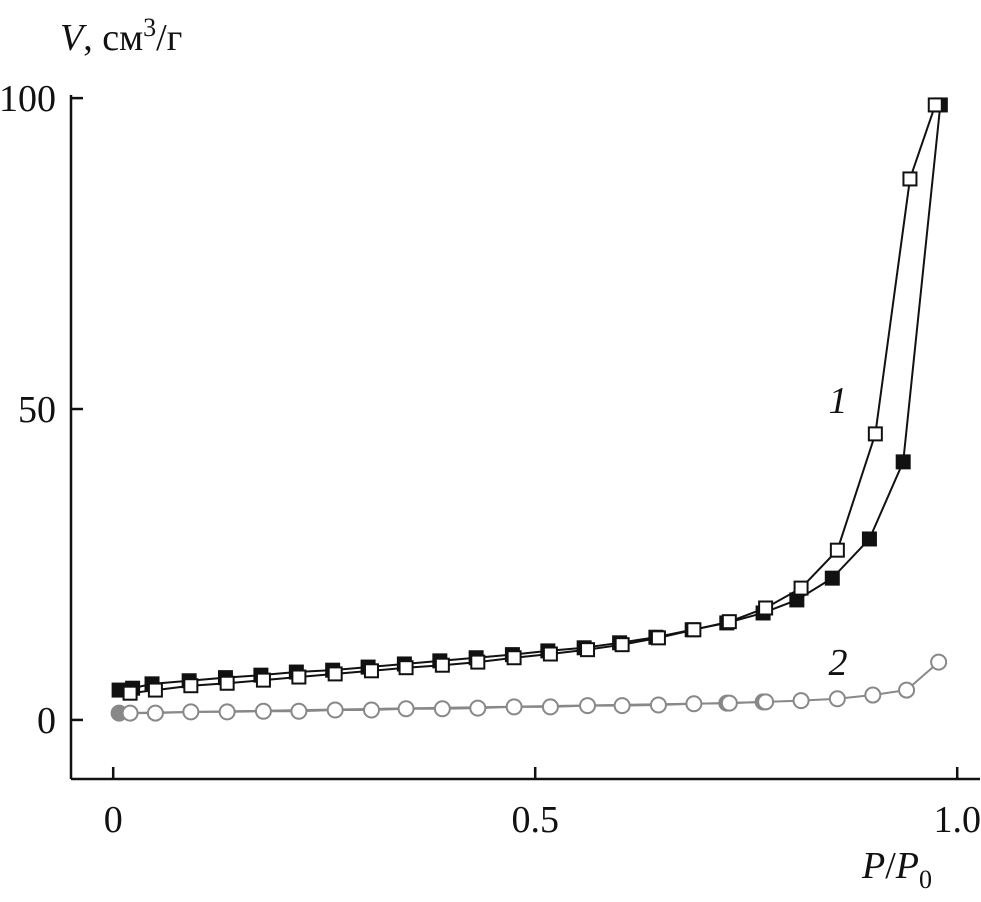 This screenshot has height=902, width=981. What do you see at coordinates (169, 38) in the screenshot?
I see `y-label-part: /г` at bounding box center [169, 38].